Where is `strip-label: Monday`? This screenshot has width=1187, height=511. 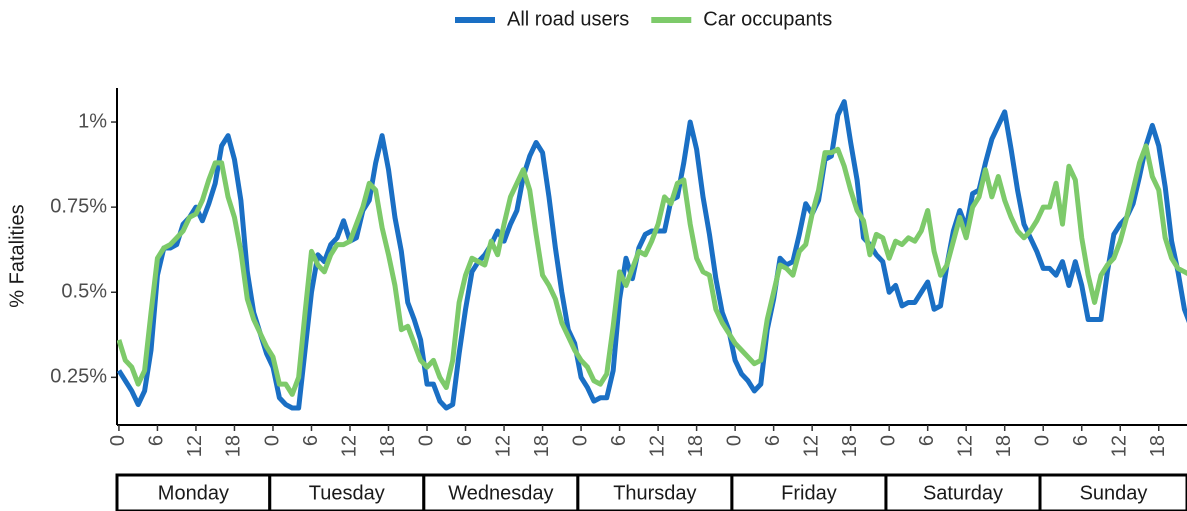 strip-label: Monday is located at coordinates (193, 493).